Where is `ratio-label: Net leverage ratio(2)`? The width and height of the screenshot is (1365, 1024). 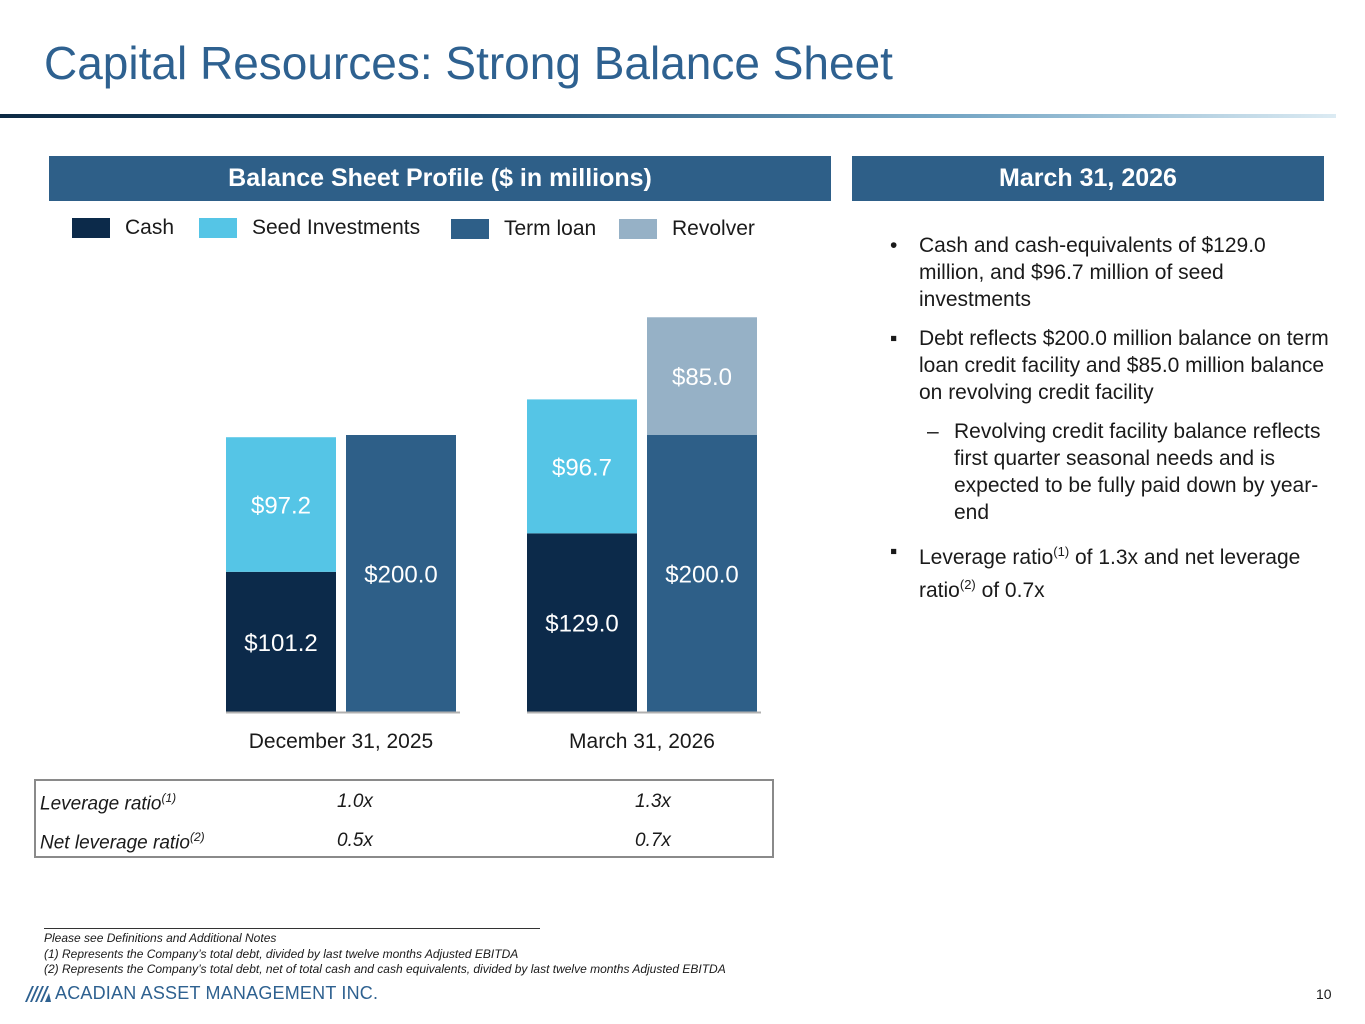 ratio-label: Net leverage ratio(2) is located at coordinates (122, 842).